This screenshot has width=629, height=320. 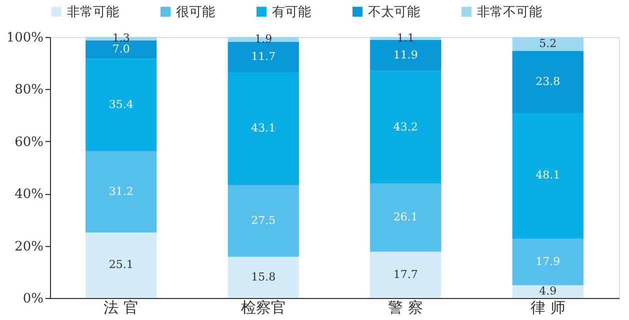 What do you see at coordinates (263, 39) in the screenshot?
I see `data-label: 1.9` at bounding box center [263, 39].